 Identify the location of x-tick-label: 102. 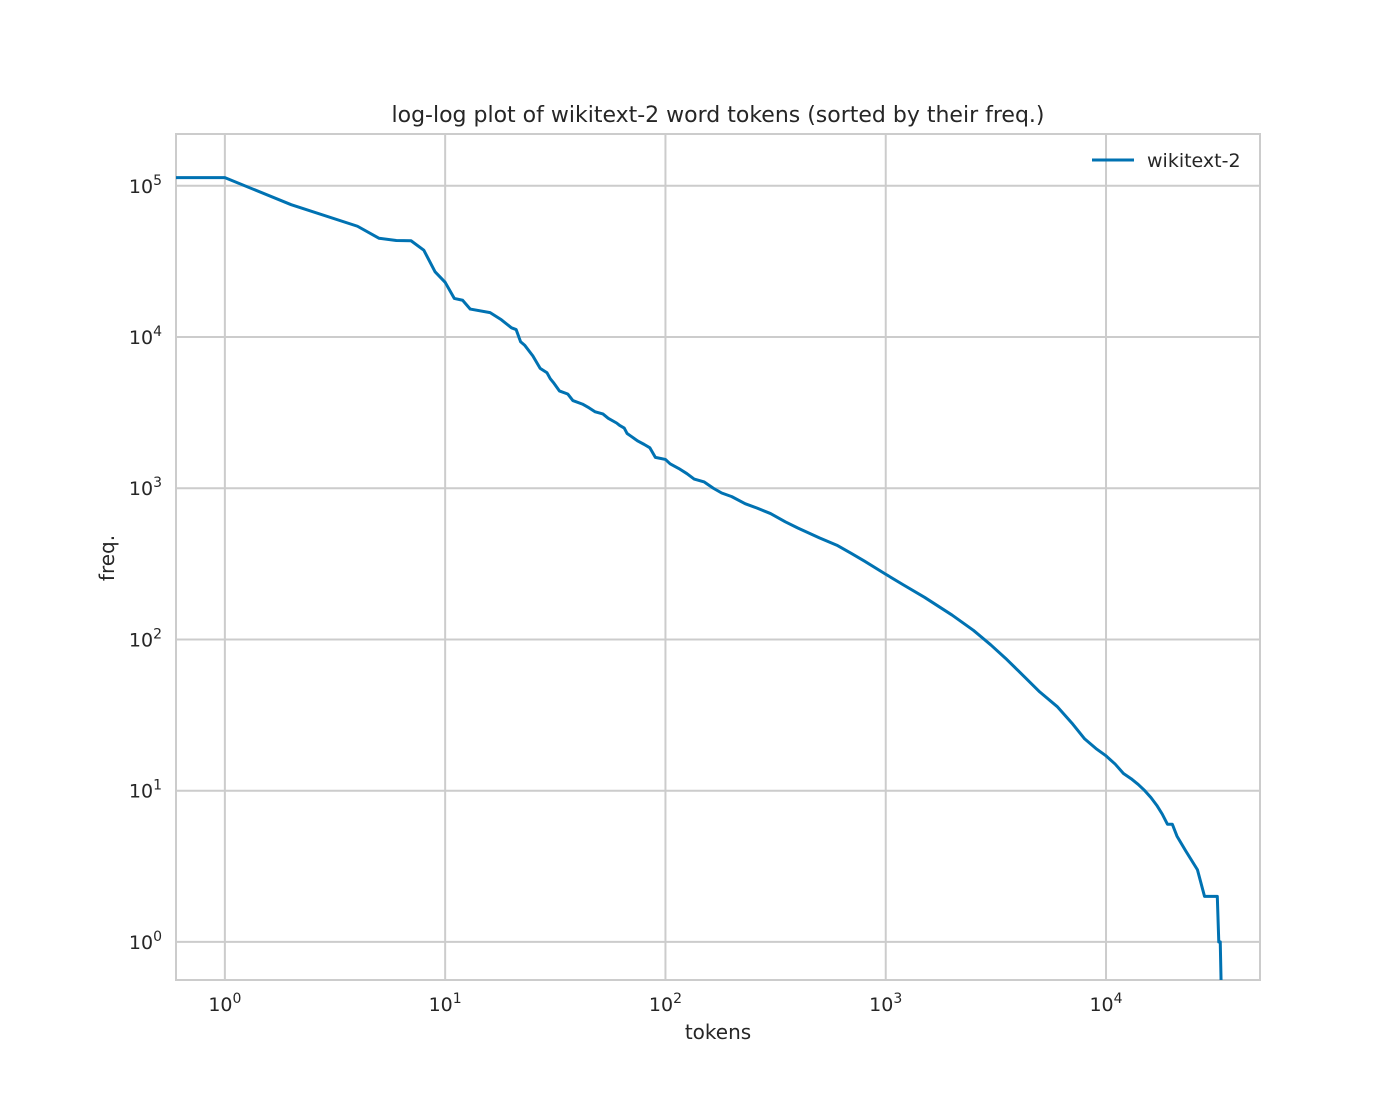
(665, 1003).